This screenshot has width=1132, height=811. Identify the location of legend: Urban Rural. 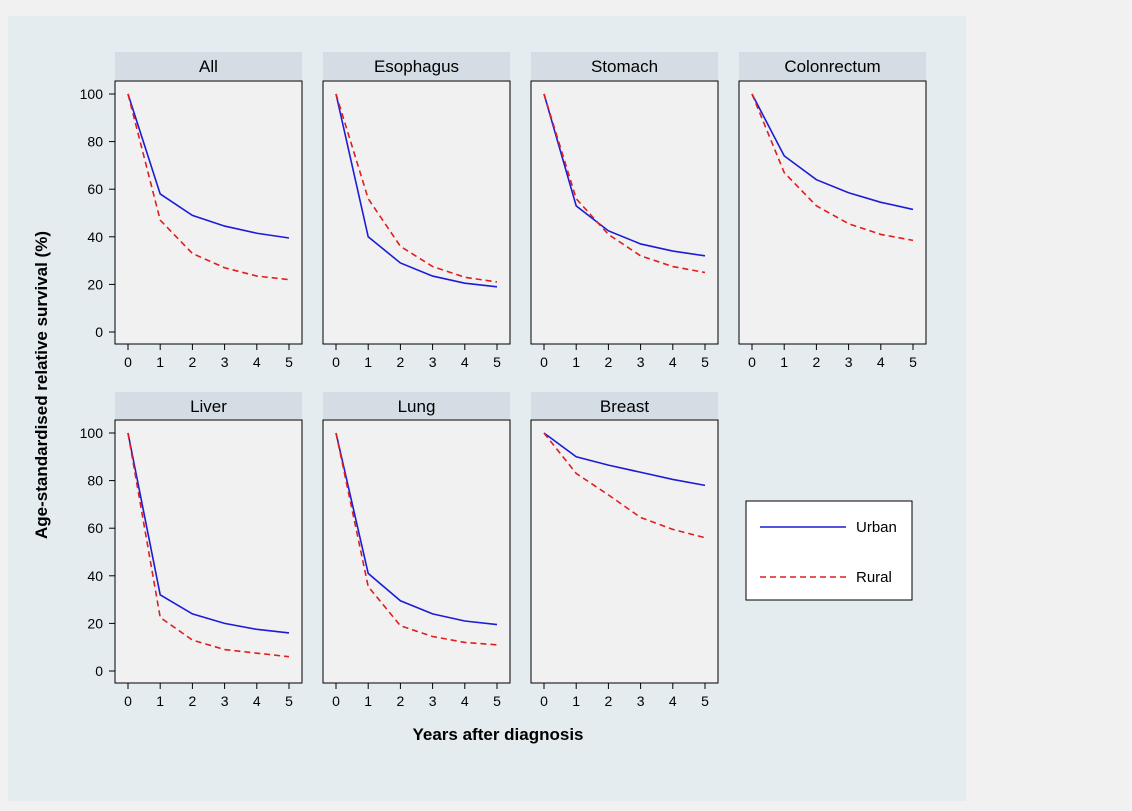
(829, 550).